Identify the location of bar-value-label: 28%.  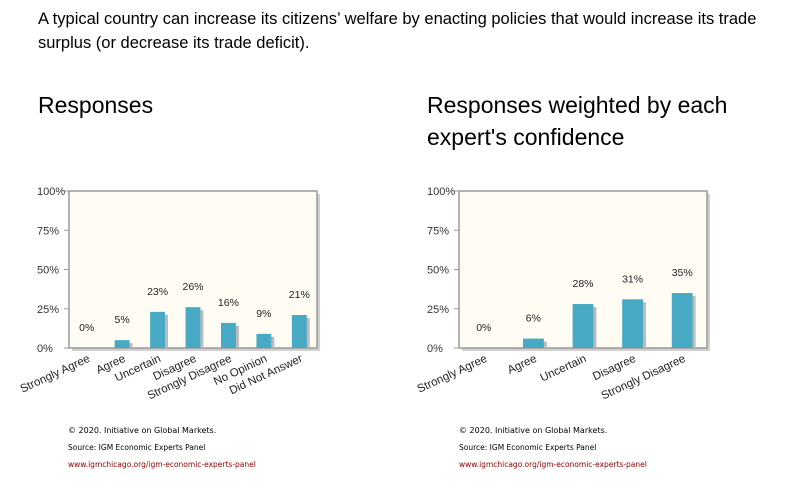
(582, 284).